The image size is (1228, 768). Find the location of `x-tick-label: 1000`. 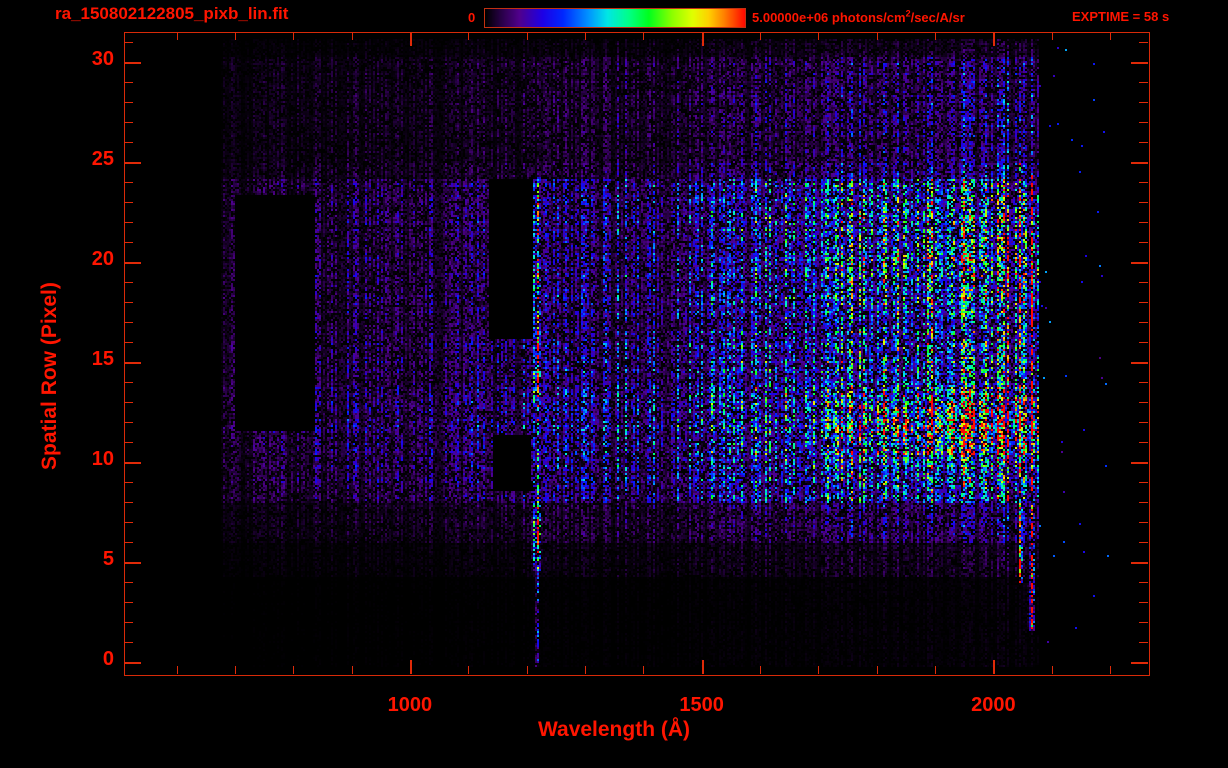

x-tick-label: 1000 is located at coordinates (410, 705).